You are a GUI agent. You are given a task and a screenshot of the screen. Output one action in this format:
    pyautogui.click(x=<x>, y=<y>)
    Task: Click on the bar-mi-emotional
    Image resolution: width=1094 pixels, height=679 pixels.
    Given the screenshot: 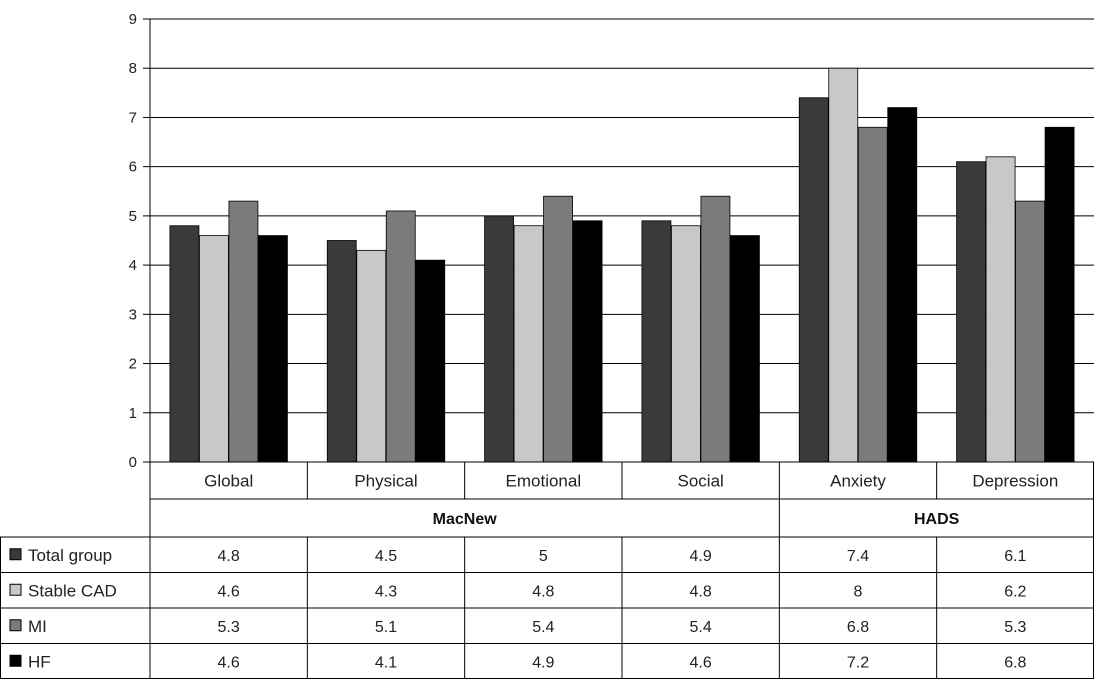 What is the action you would take?
    pyautogui.click(x=558, y=329)
    